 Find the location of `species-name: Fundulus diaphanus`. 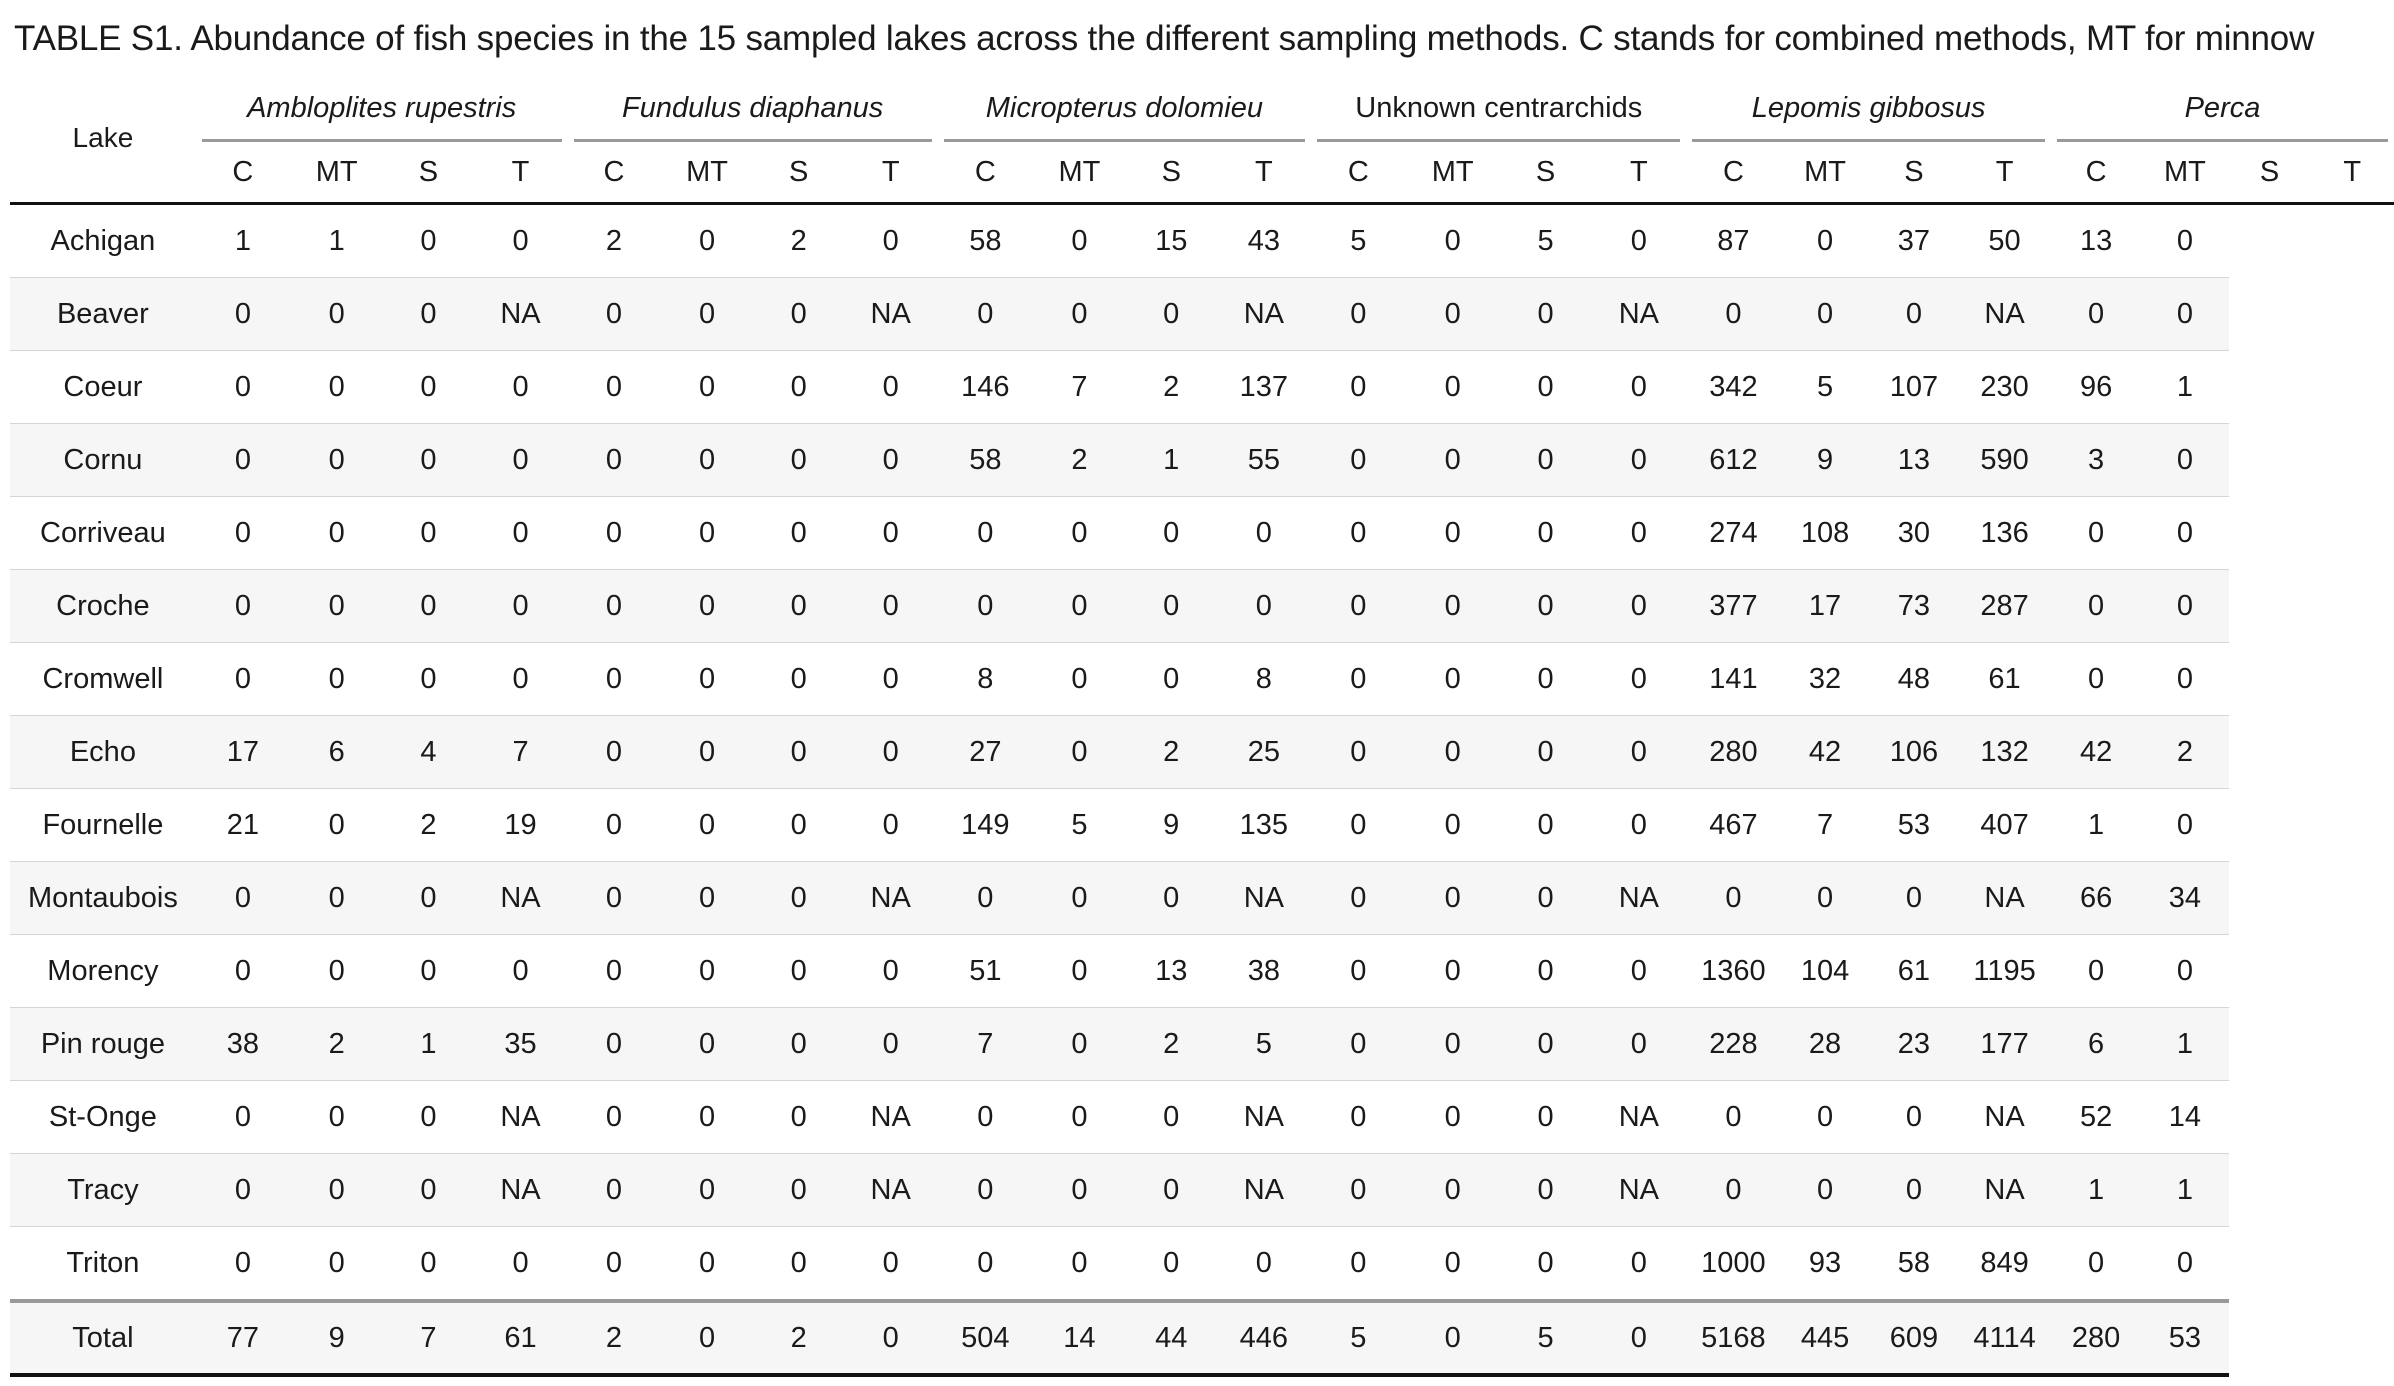

species-name: Fundulus diaphanus is located at coordinates (753, 107).